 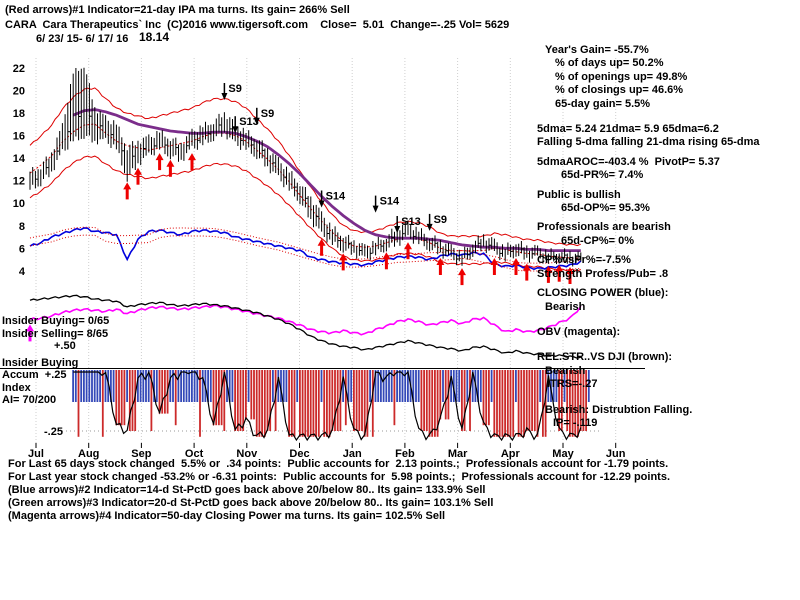 I want to click on chart-annotation: Accum +.25, so click(x=34, y=375).